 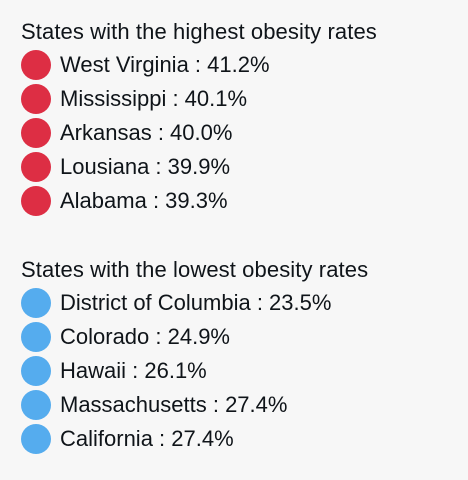 What do you see at coordinates (241, 439) in the screenshot?
I see `list-item: California : 27.4%` at bounding box center [241, 439].